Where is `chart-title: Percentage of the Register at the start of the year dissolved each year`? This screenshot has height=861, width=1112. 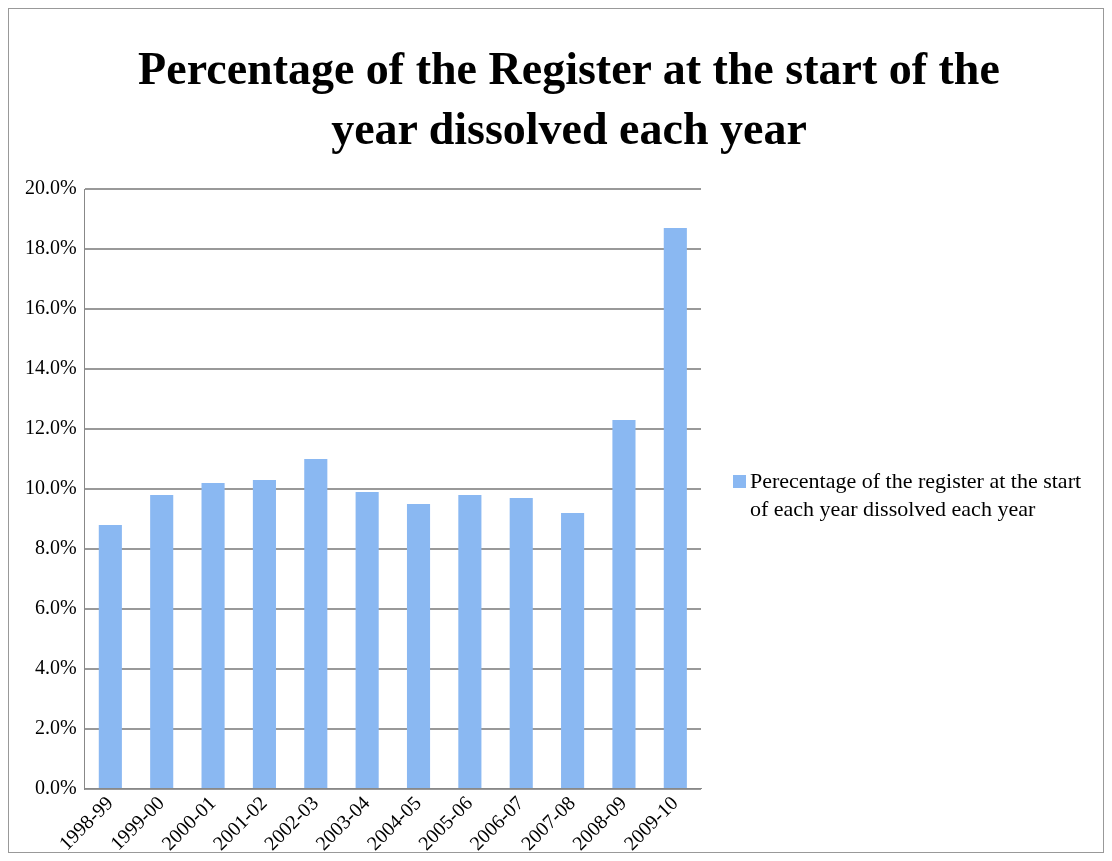
chart-title: Percentage of the Register at the start of the year dissolved each year is located at coordinates (569, 99).